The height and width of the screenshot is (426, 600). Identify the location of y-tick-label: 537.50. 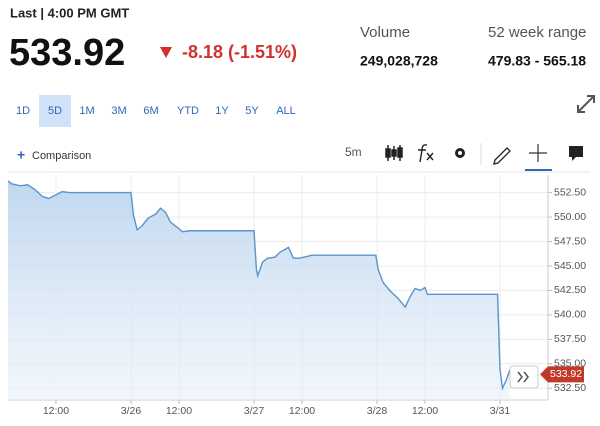
(570, 339).